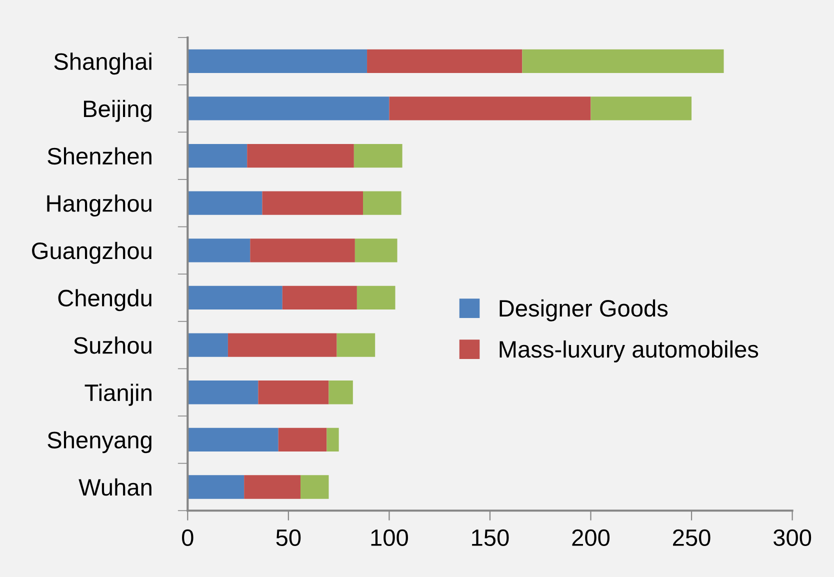 Image resolution: width=834 pixels, height=577 pixels. I want to click on y-tick-label: Shenzhen, so click(100, 156).